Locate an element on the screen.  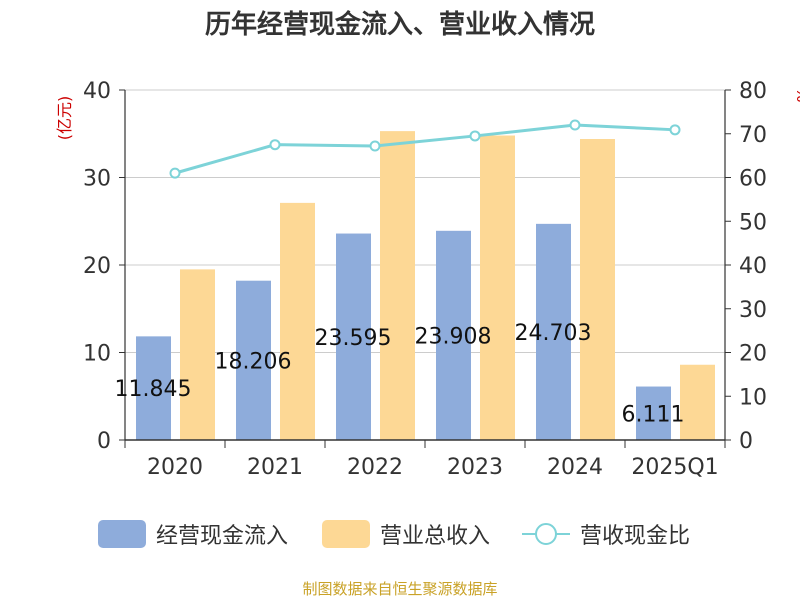
y-left-tick-label: 20 is located at coordinates (97, 266).